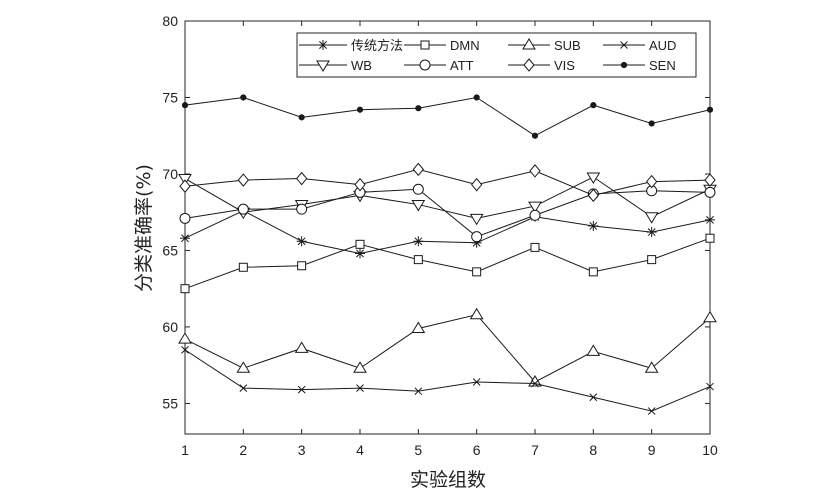 This screenshot has width=824, height=498. I want to click on legend: 传统方法 DMN SUB AUD WB ATT VIS SEN, so click(496, 55).